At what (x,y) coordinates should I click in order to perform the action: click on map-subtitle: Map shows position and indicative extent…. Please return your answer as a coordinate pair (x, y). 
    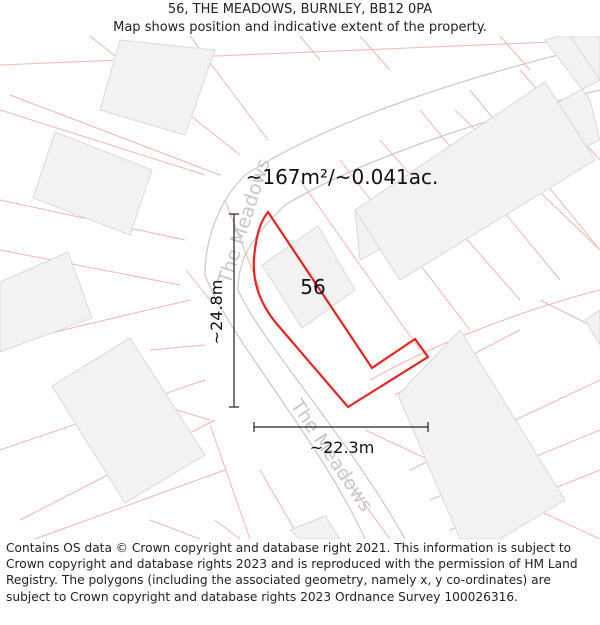
    Looking at the image, I should click on (300, 27).